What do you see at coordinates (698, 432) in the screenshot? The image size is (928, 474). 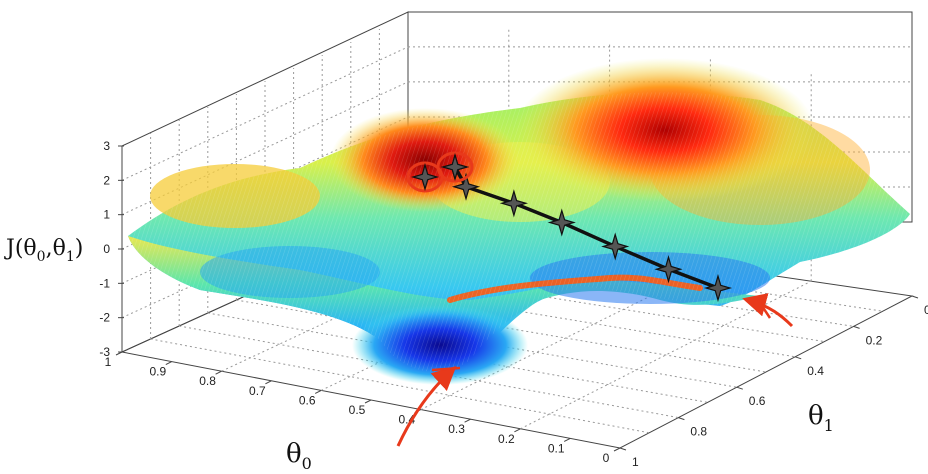 I see `y-tick-label: 0.8` at bounding box center [698, 432].